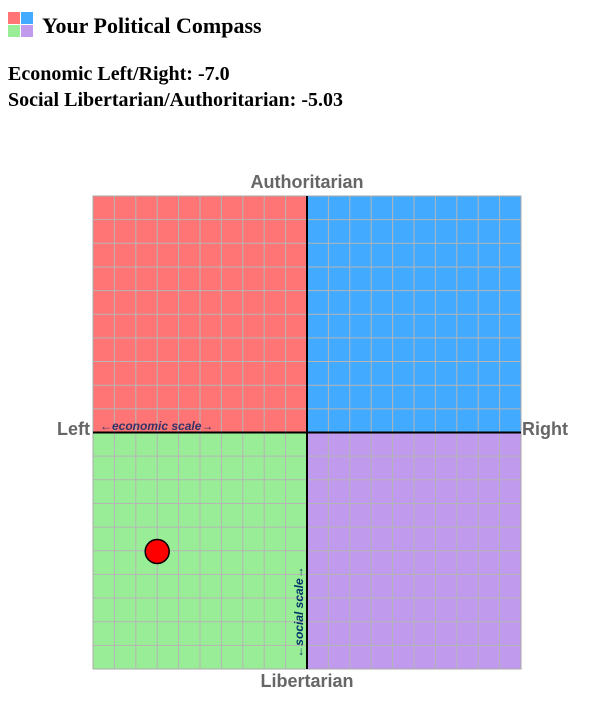  What do you see at coordinates (545, 429) in the screenshot?
I see `axis-label-right: Right` at bounding box center [545, 429].